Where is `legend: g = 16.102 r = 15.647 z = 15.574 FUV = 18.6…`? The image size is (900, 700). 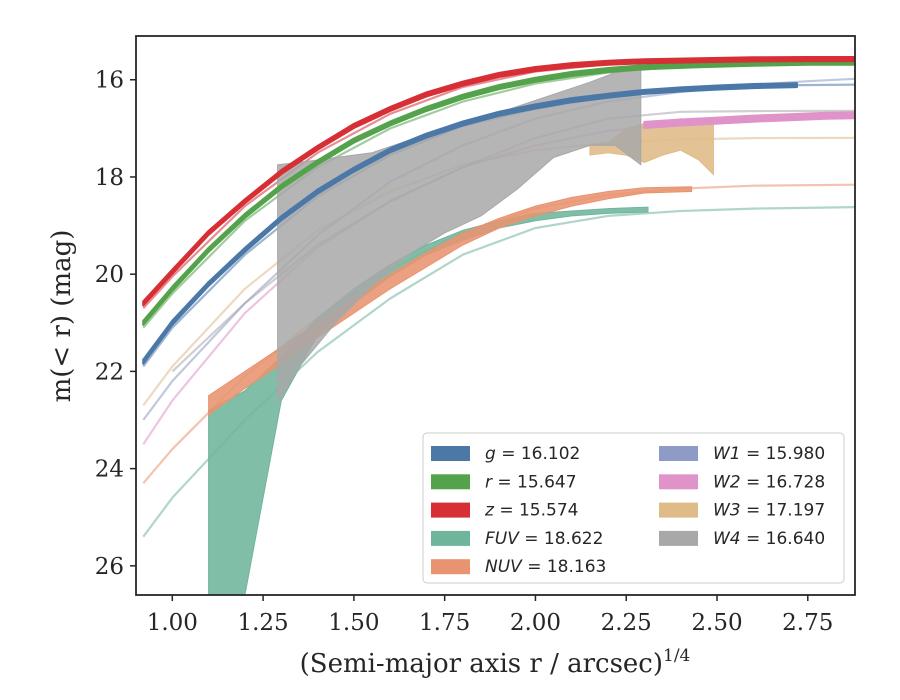 legend: g = 16.102 r = 15.647 z = 15.574 FUV = 18.6… is located at coordinates (633, 508).